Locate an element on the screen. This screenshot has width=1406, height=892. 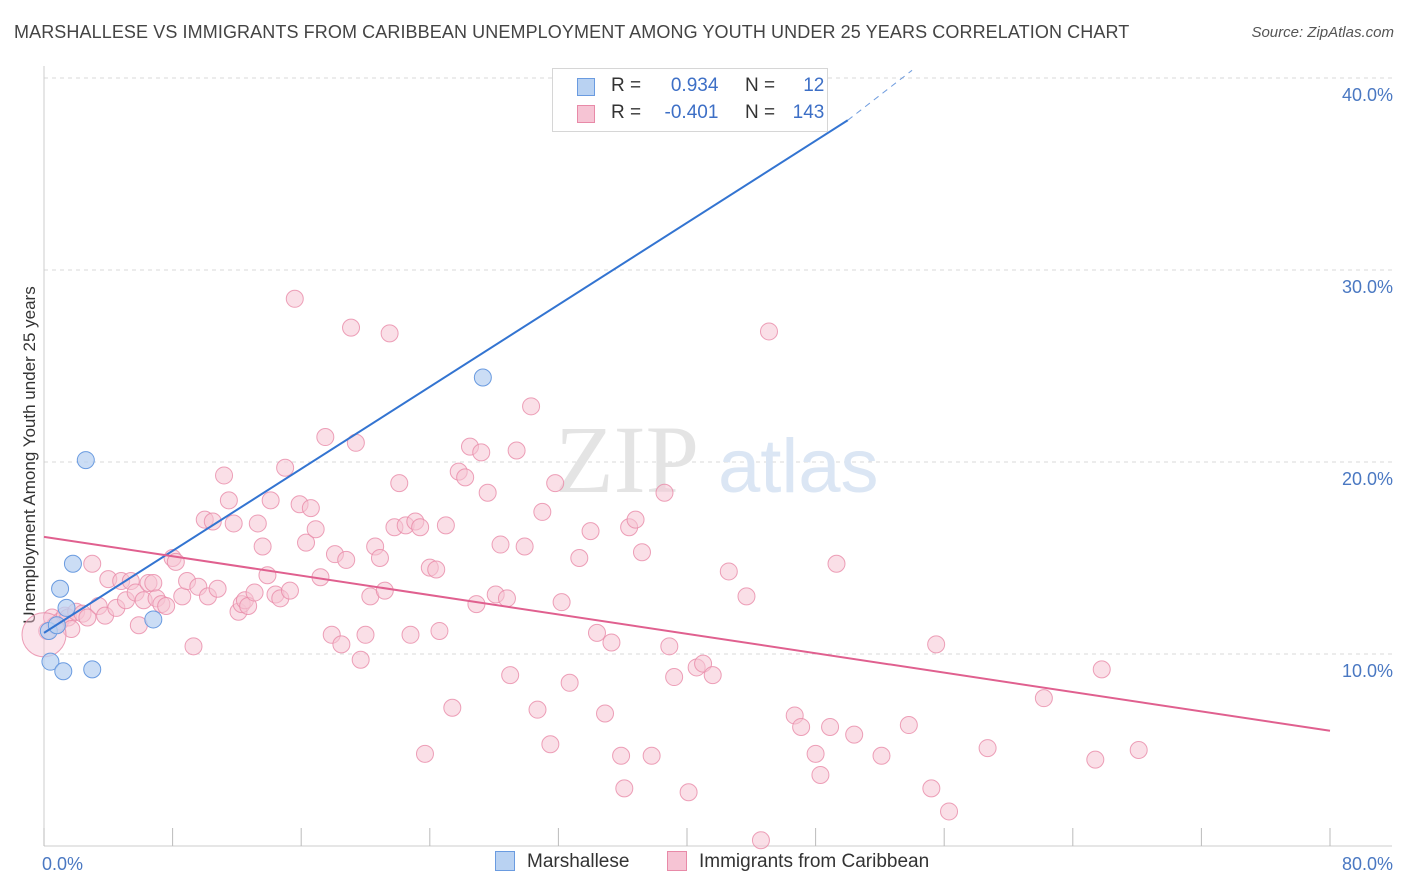
bottom-legend-swatch-pink is located at coordinates (677, 861).